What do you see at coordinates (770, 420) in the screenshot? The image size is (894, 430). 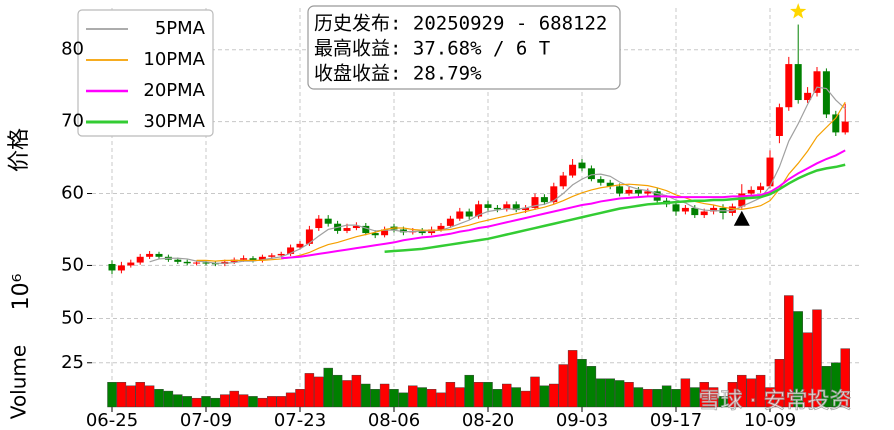 I see `x-tick-label: 10-09` at bounding box center [770, 420].